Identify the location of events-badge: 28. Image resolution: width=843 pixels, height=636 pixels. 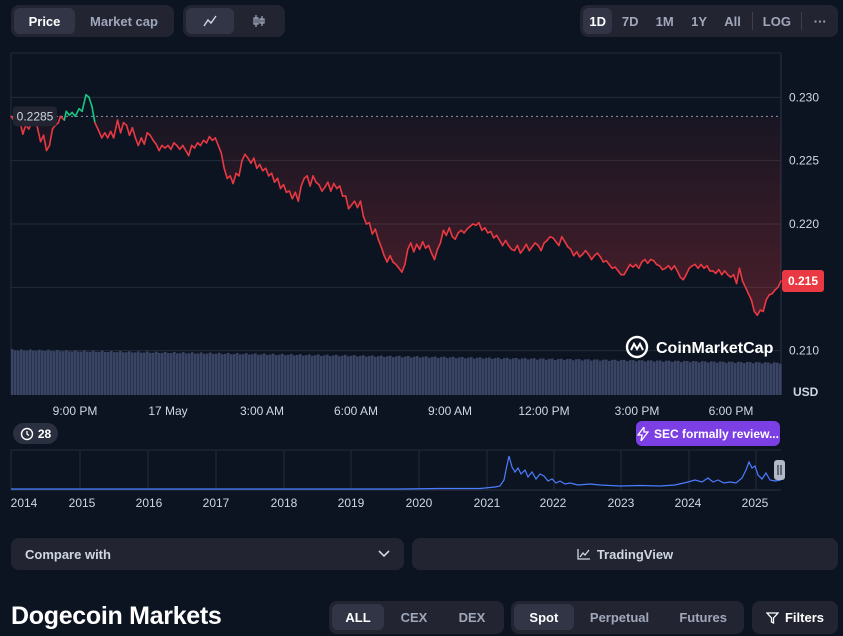
(35, 433).